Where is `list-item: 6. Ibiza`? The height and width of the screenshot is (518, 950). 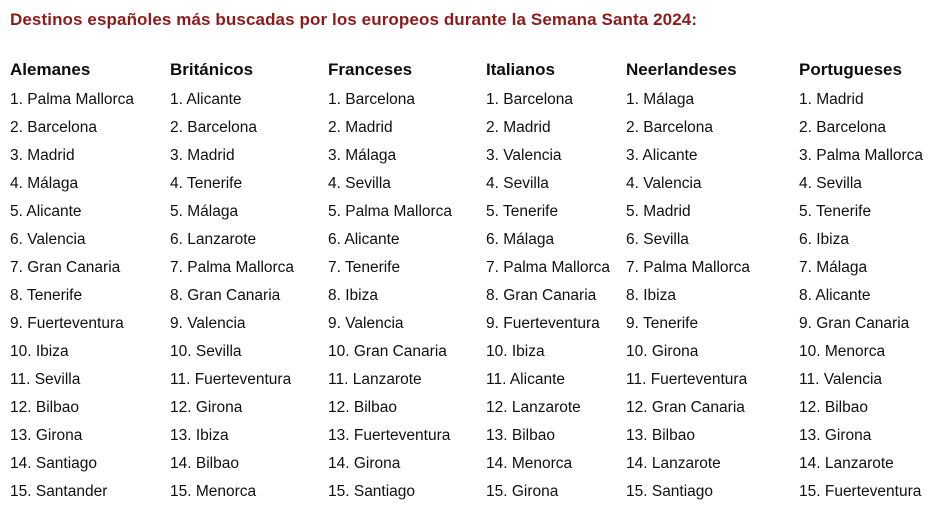
list-item: 6. Ibiza is located at coordinates (824, 239).